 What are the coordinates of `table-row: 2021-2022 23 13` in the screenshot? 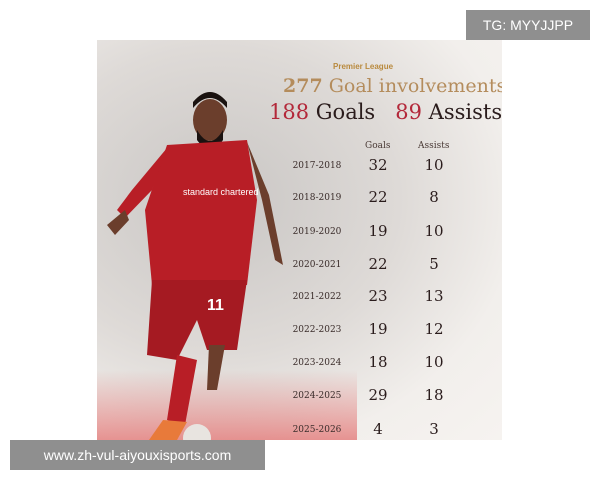 It's located at (299, 297).